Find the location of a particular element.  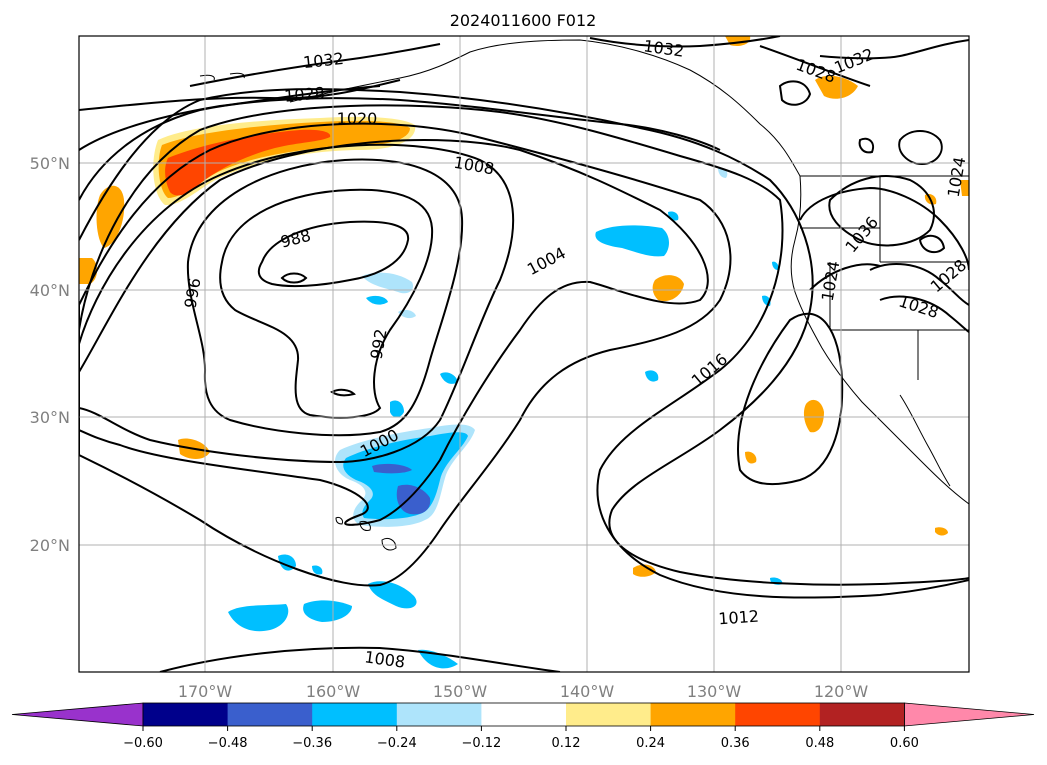

colorbar-tick-label: 0.24 is located at coordinates (650, 743).